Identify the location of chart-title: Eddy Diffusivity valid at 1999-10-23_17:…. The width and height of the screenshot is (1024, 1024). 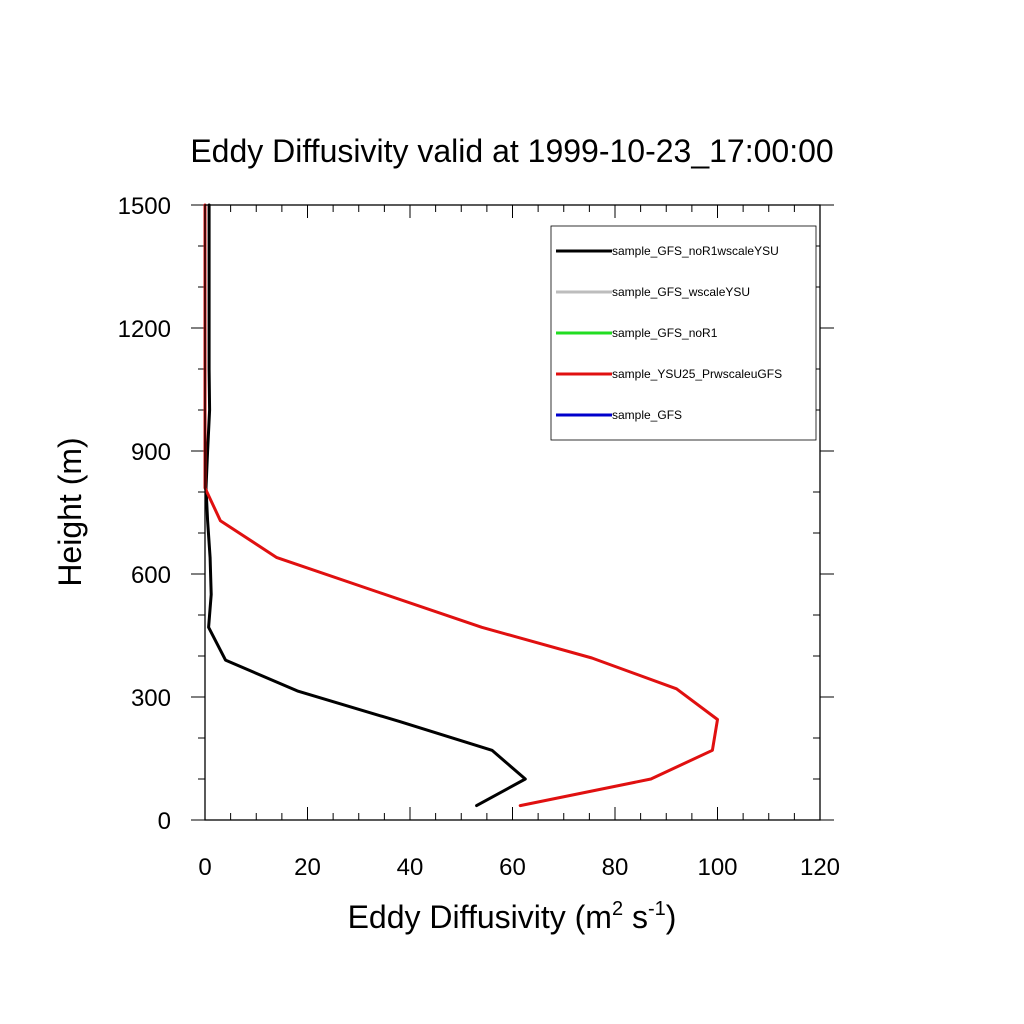
(511, 151).